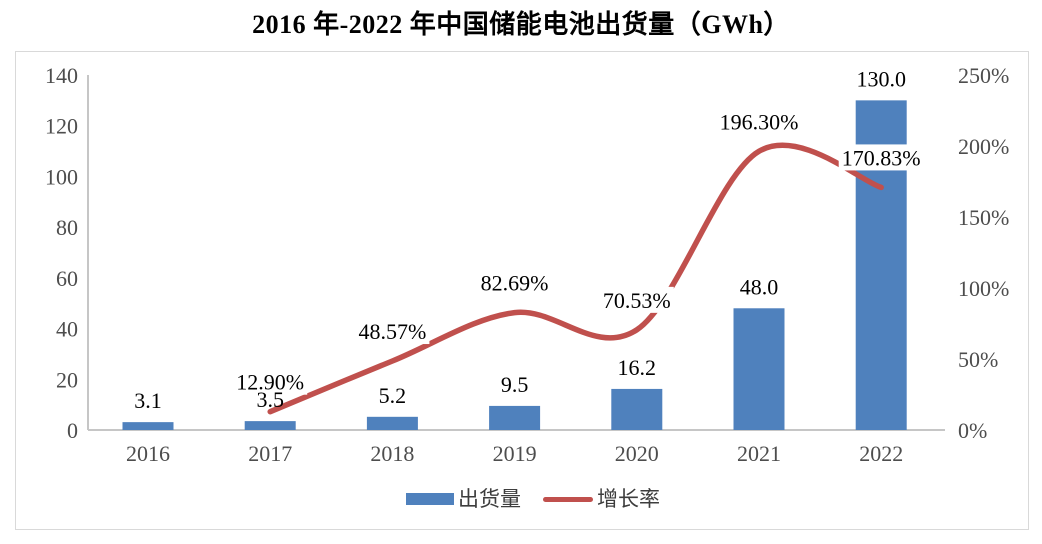  I want to click on legend-bar-swatch, so click(430, 499).